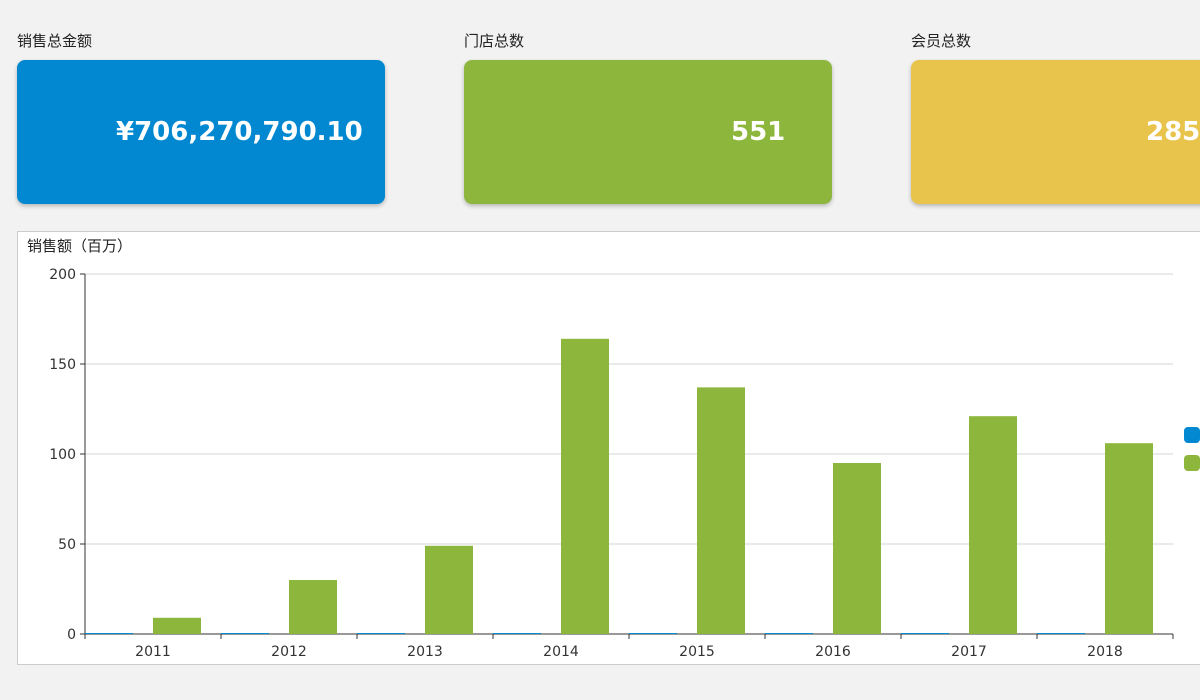  I want to click on x-tick-label: 2012, so click(289, 652).